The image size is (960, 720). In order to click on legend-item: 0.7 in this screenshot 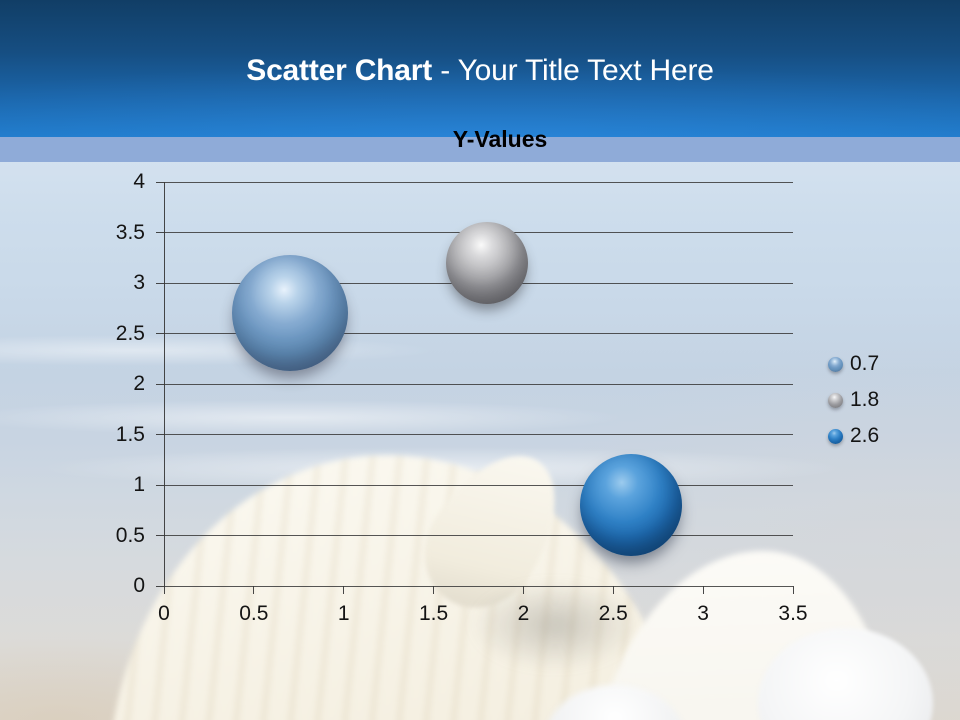, I will do `click(853, 364)`.